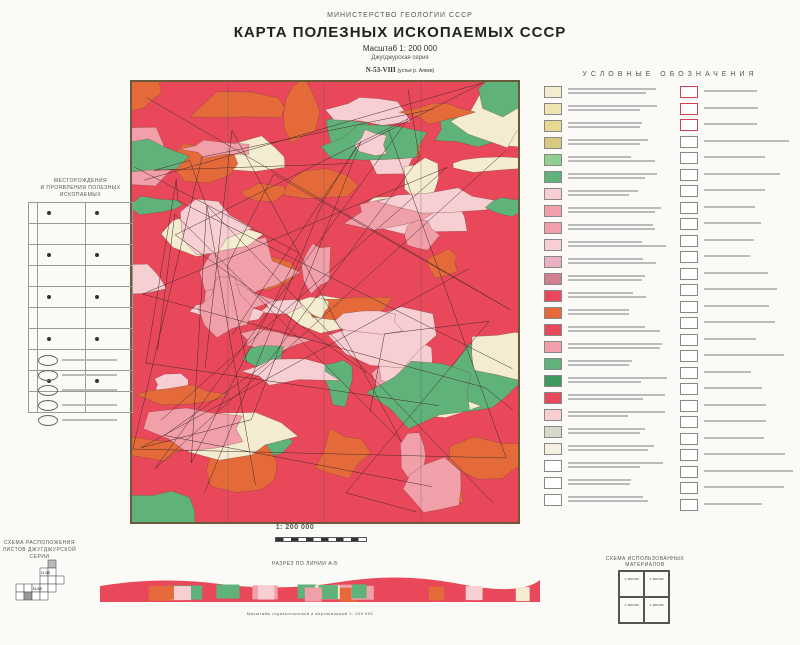  What do you see at coordinates (320, 589) in the screenshot?
I see `cross-section` at bounding box center [320, 589].